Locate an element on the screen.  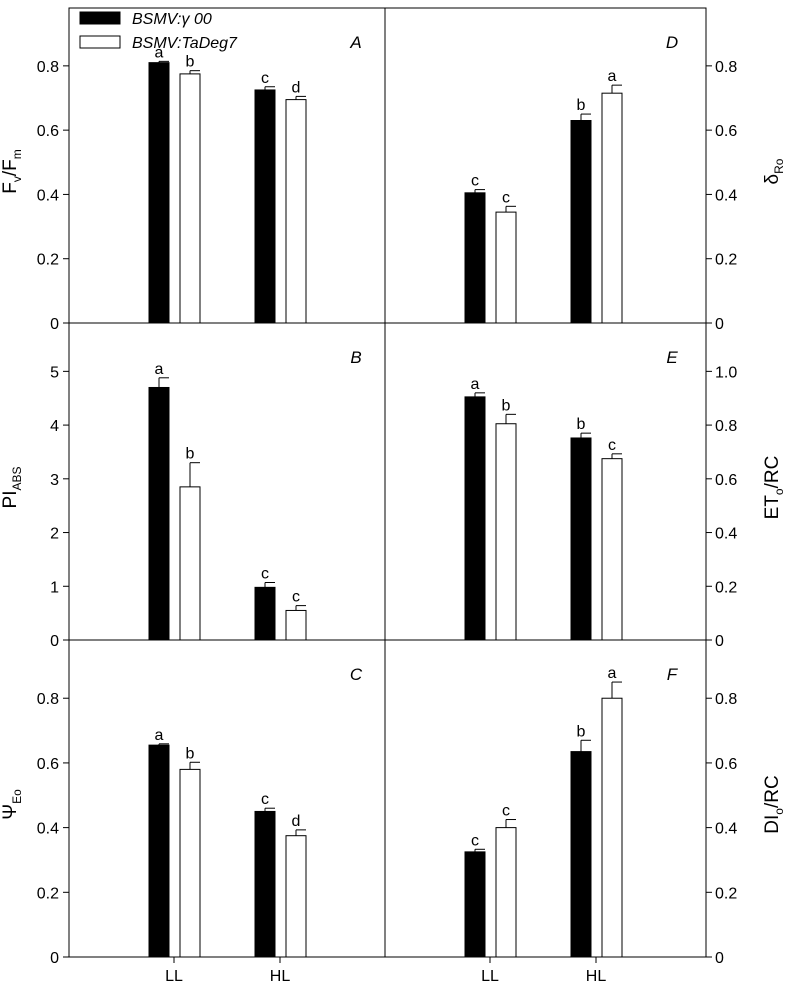
y-axis-label: ΨEo is located at coordinates (12, 804).